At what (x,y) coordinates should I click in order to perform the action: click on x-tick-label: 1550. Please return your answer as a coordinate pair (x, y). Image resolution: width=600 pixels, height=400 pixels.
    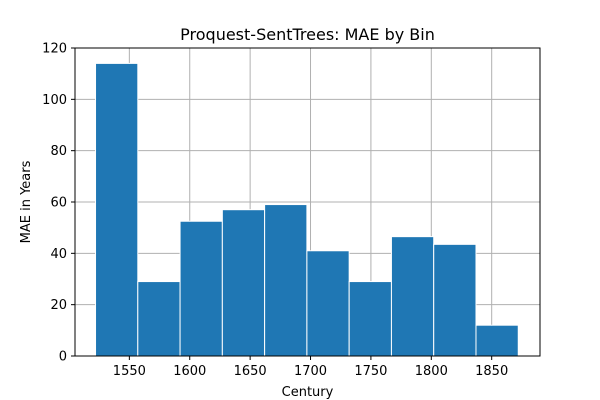
    Looking at the image, I should click on (129, 371).